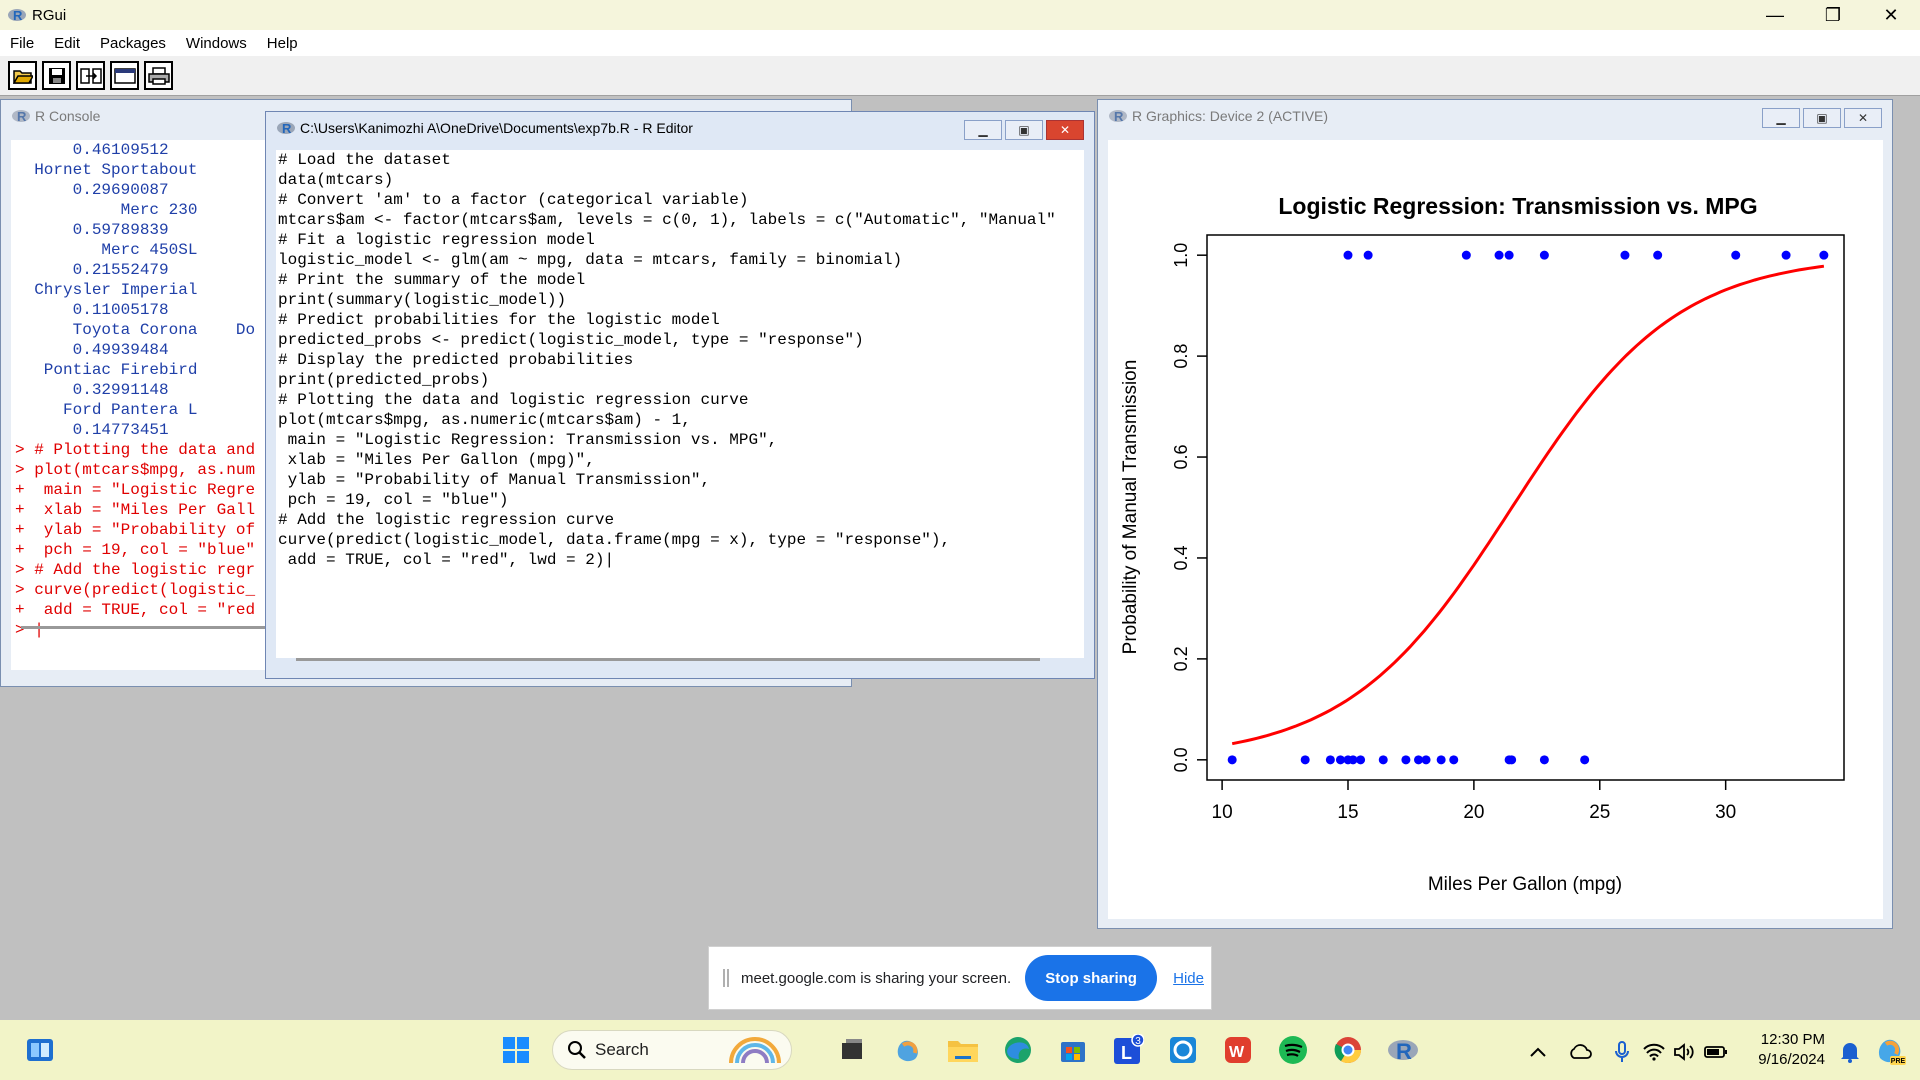 The height and width of the screenshot is (1080, 1920). I want to click on svg-text: PRE, so click(1898, 1061).